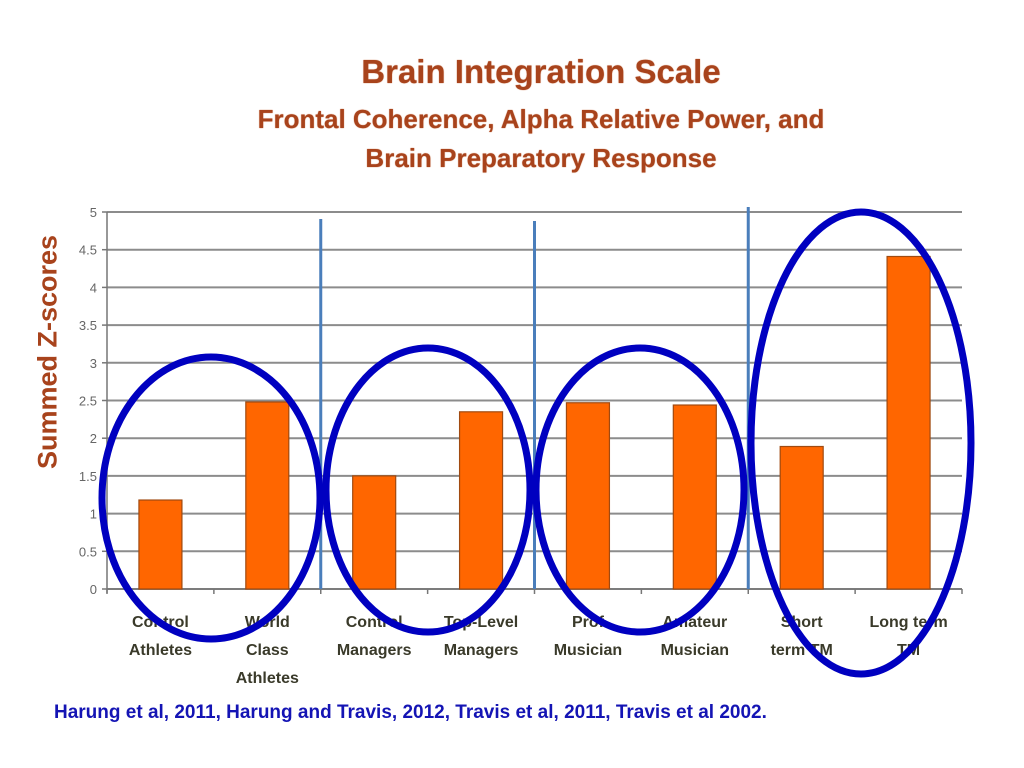 This screenshot has width=1024, height=768. Describe the element at coordinates (88, 325) in the screenshot. I see `y-tick-label: 3.5` at that location.